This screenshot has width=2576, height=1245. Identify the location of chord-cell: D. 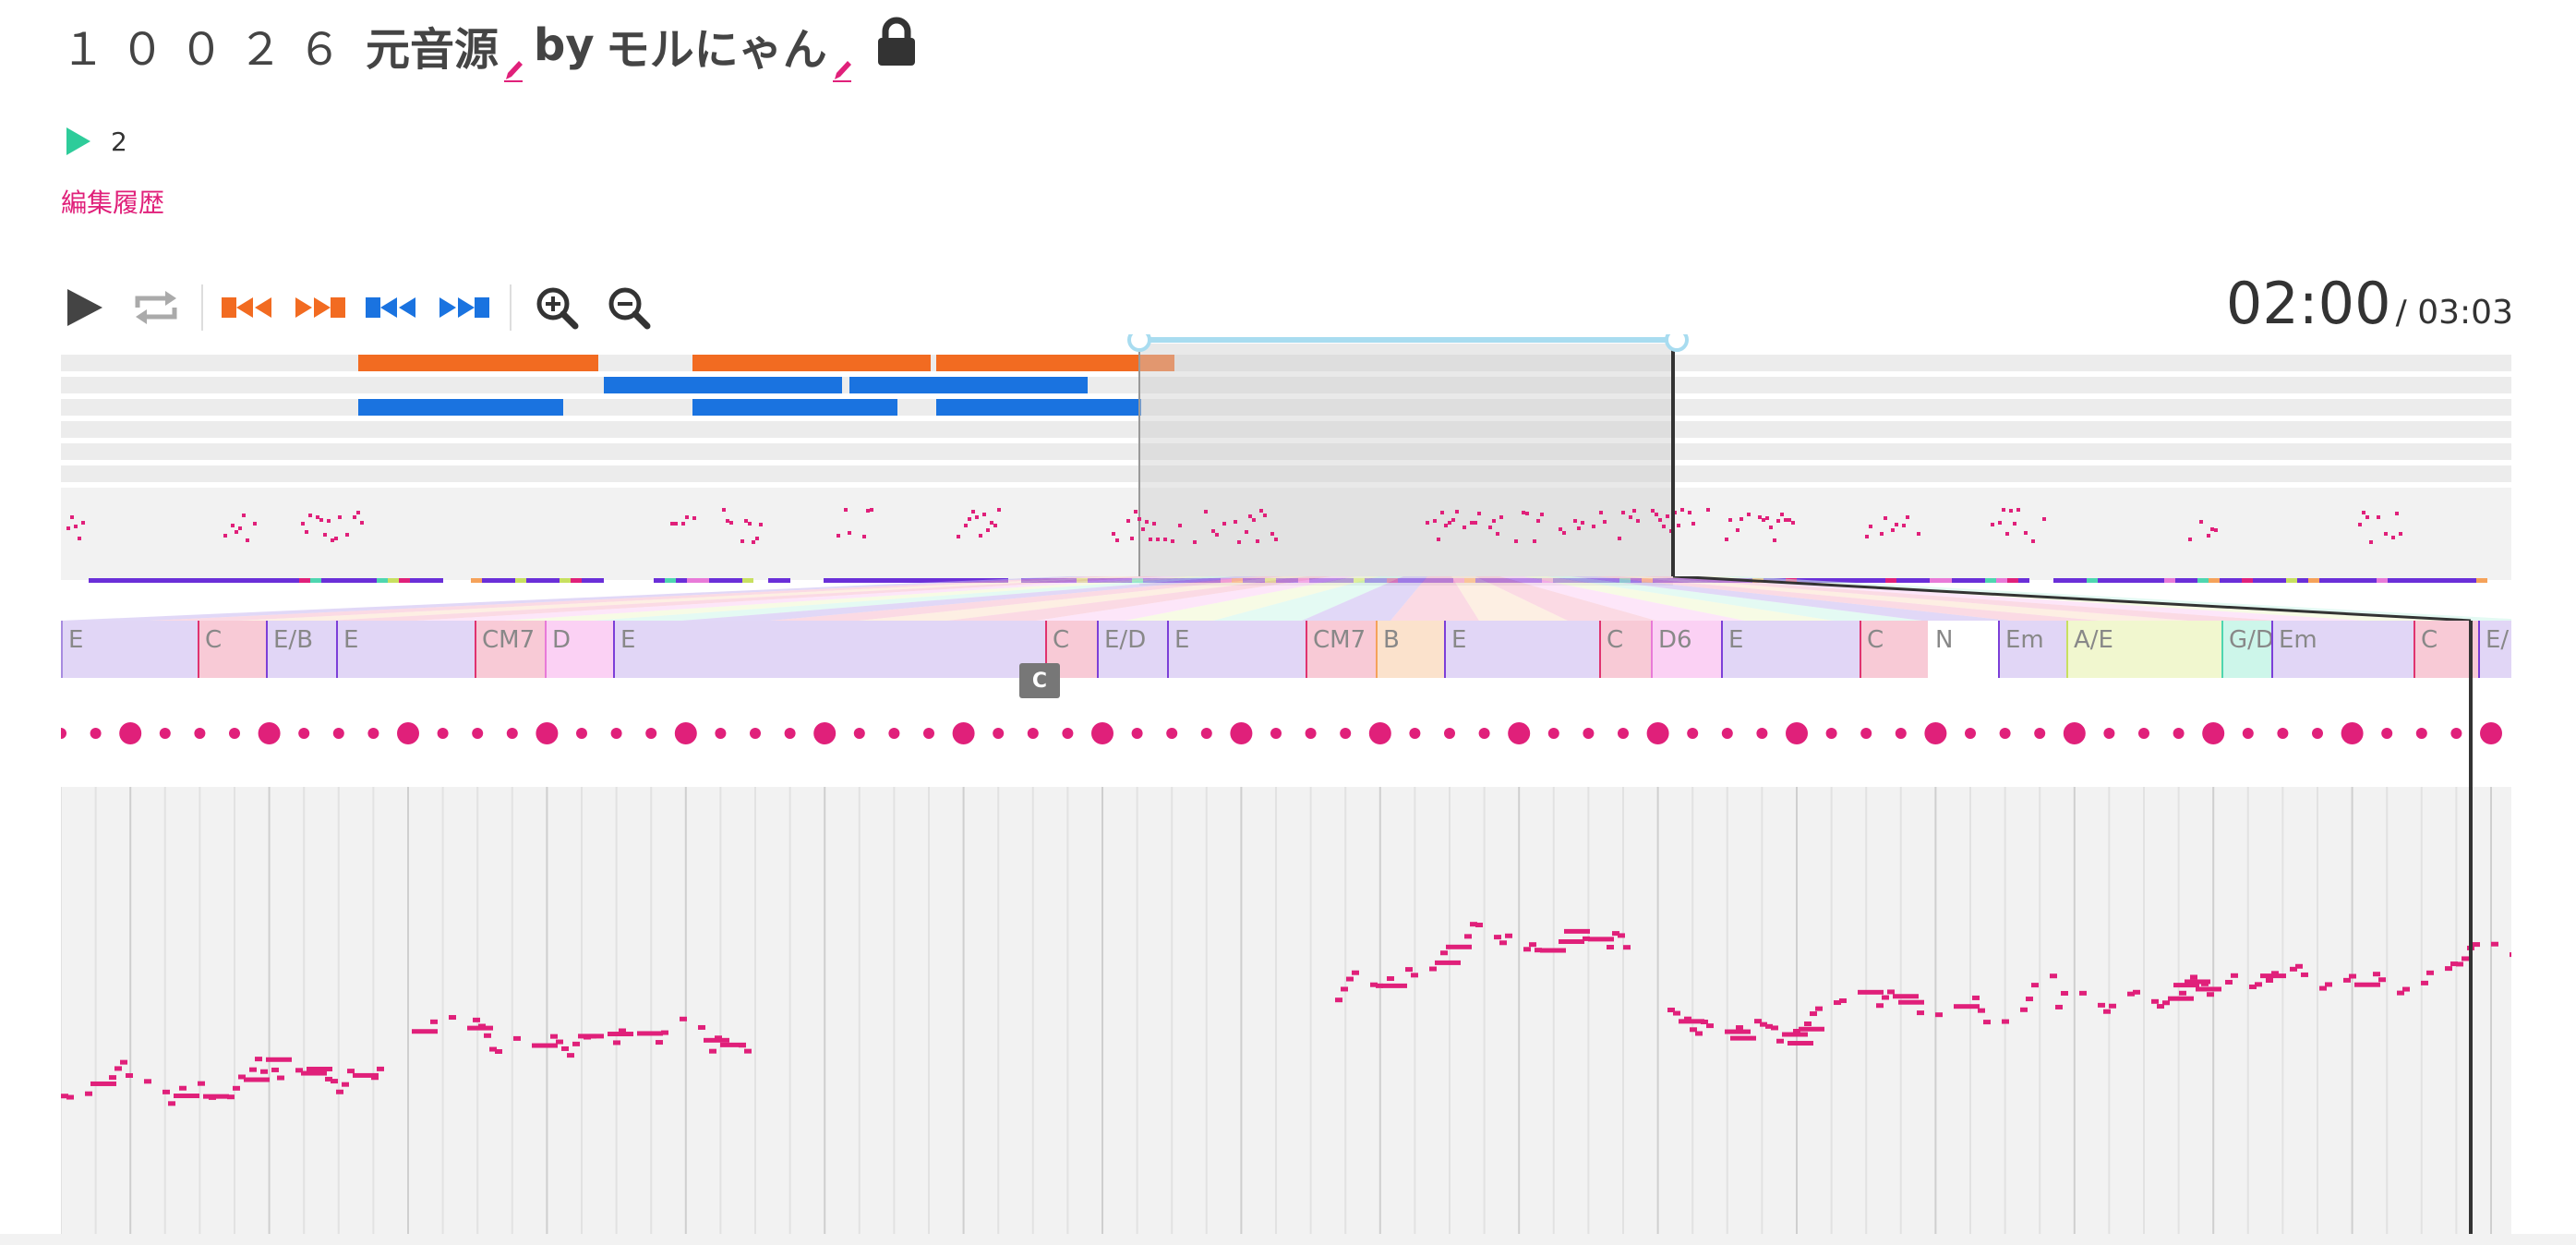
(579, 649).